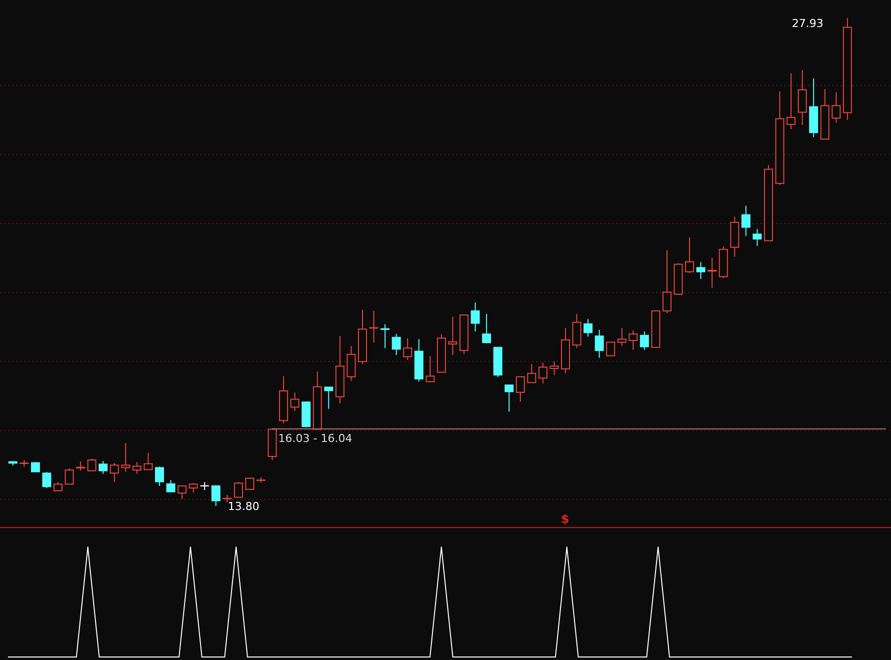 This screenshot has width=891, height=660. I want to click on annotation: 13.80, so click(244, 506).